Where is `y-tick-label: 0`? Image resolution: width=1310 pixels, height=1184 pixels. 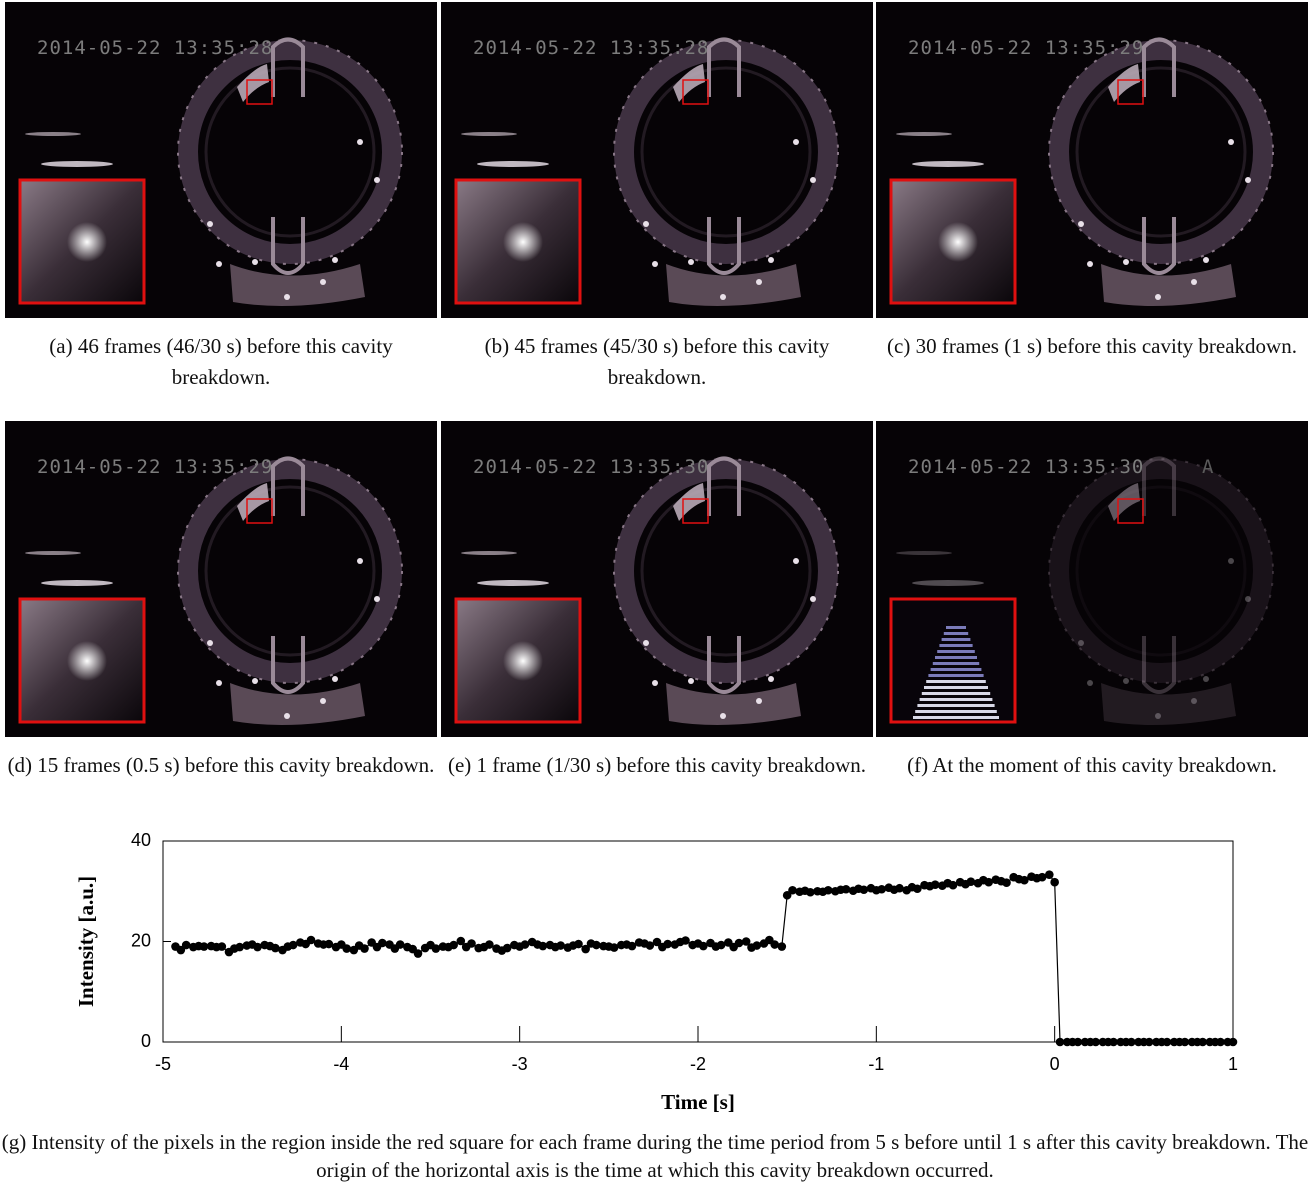 y-tick-label: 0 is located at coordinates (146, 1041).